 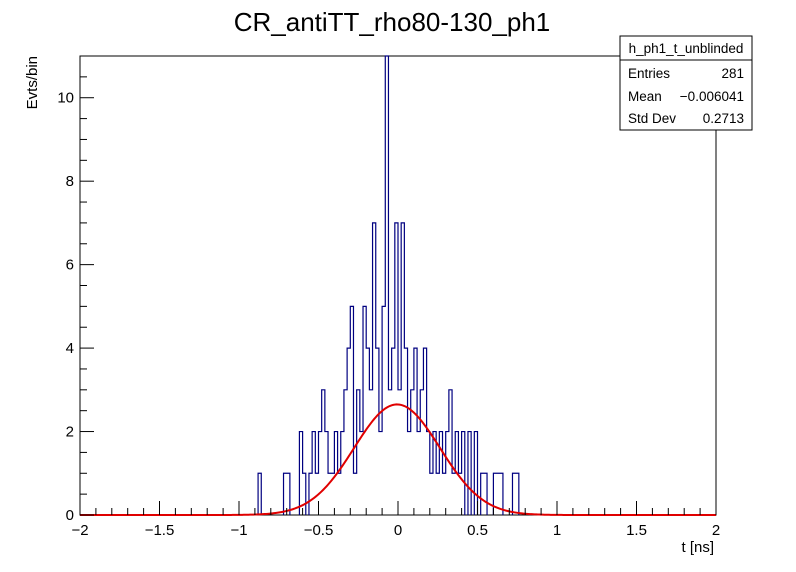 I want to click on x-tick-label: −2, so click(x=79, y=530).